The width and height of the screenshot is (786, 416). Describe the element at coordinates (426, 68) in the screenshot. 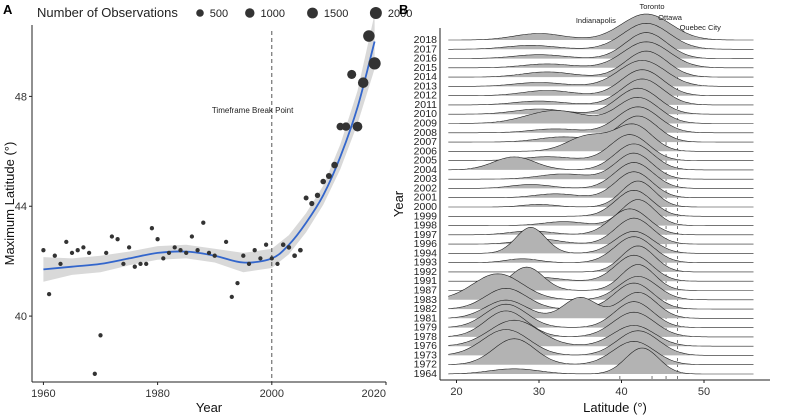

I see `year-label: 2015` at that location.